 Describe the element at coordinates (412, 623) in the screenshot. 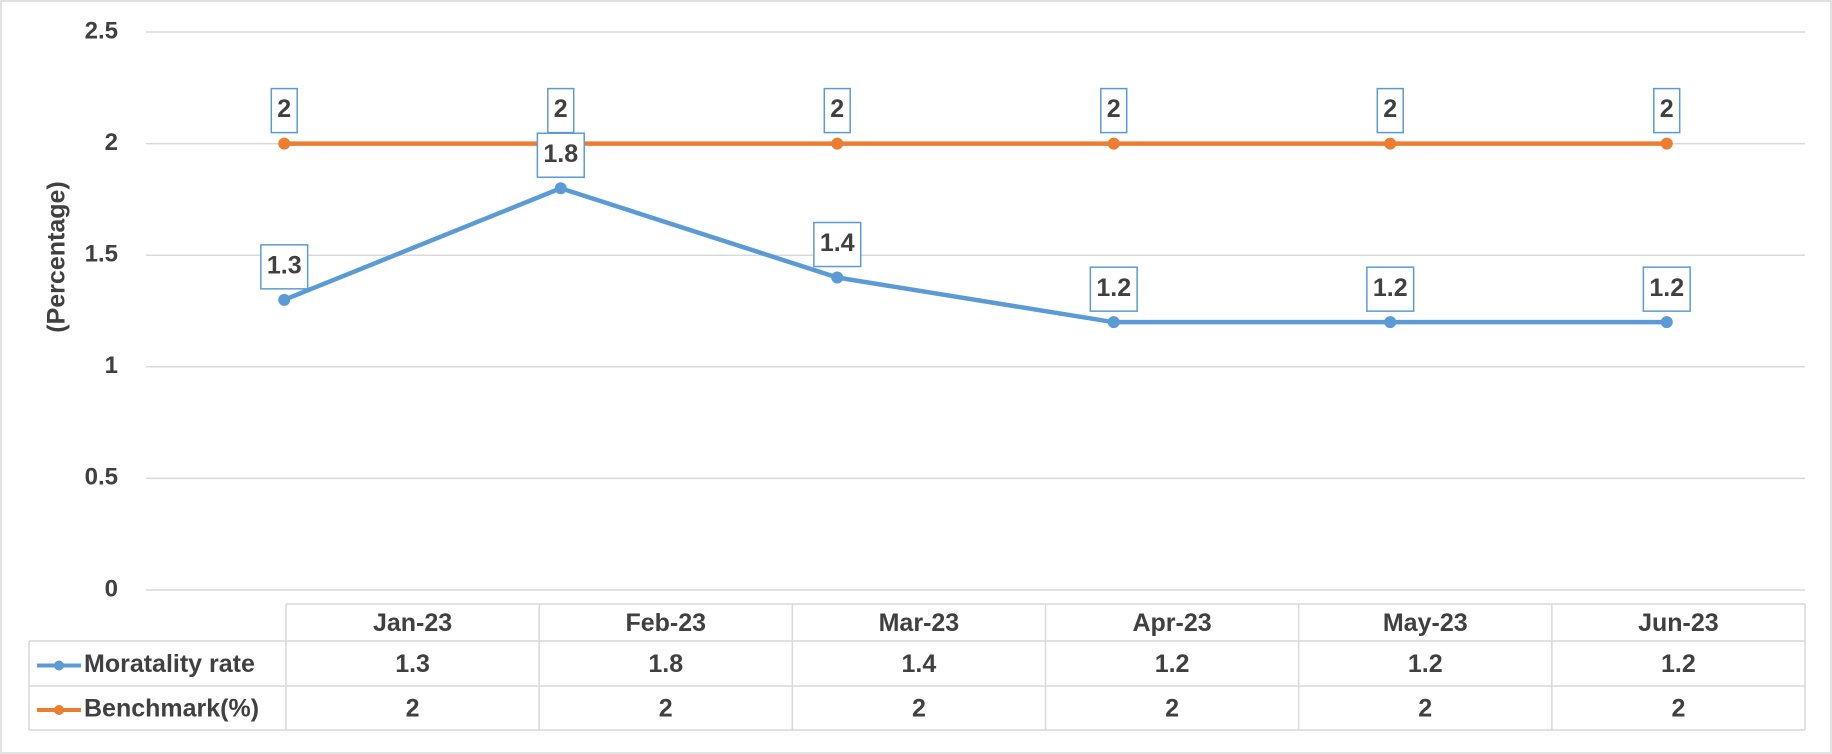

I see `x-tick-label: Jan-23` at that location.